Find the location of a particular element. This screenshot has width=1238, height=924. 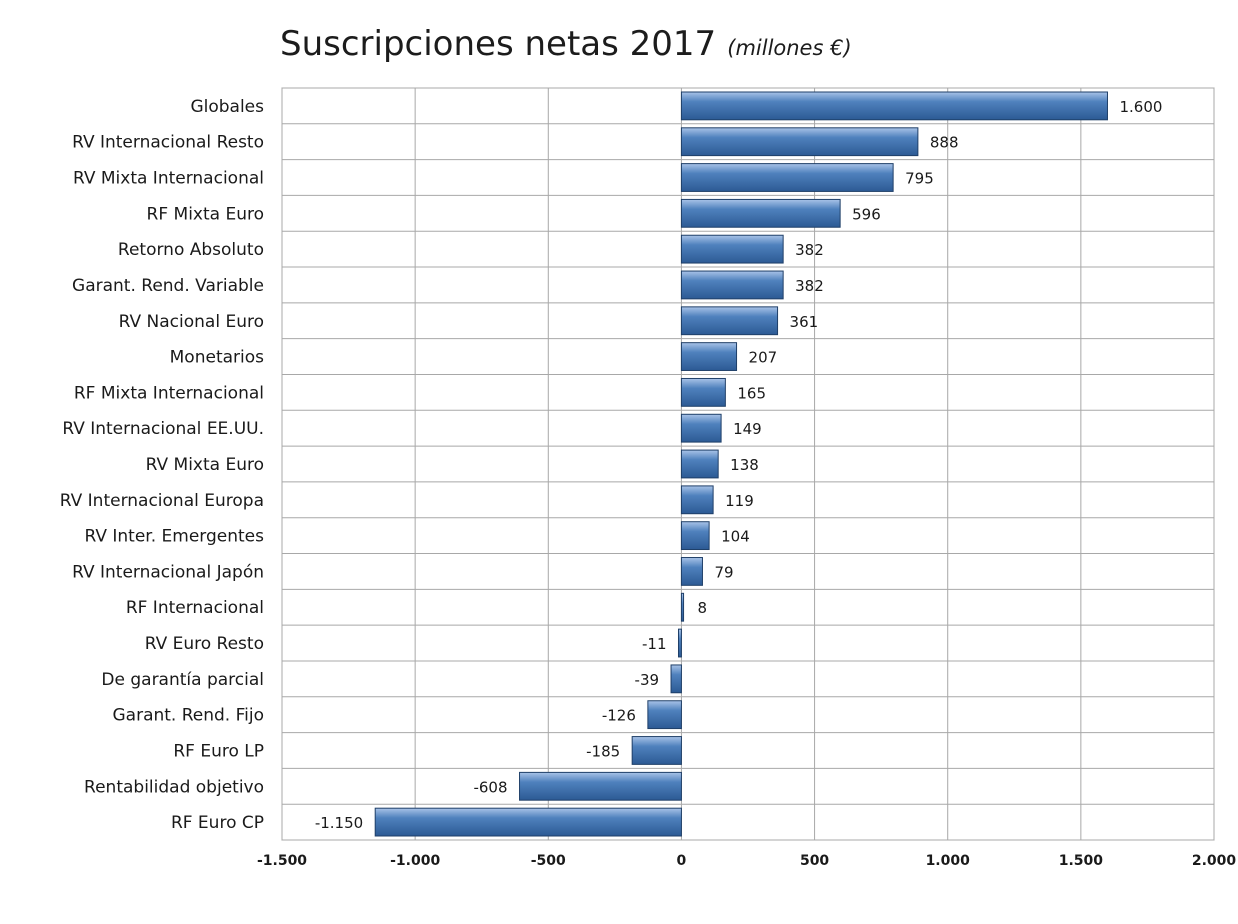

x-tick-label: 1.000 is located at coordinates (948, 861).